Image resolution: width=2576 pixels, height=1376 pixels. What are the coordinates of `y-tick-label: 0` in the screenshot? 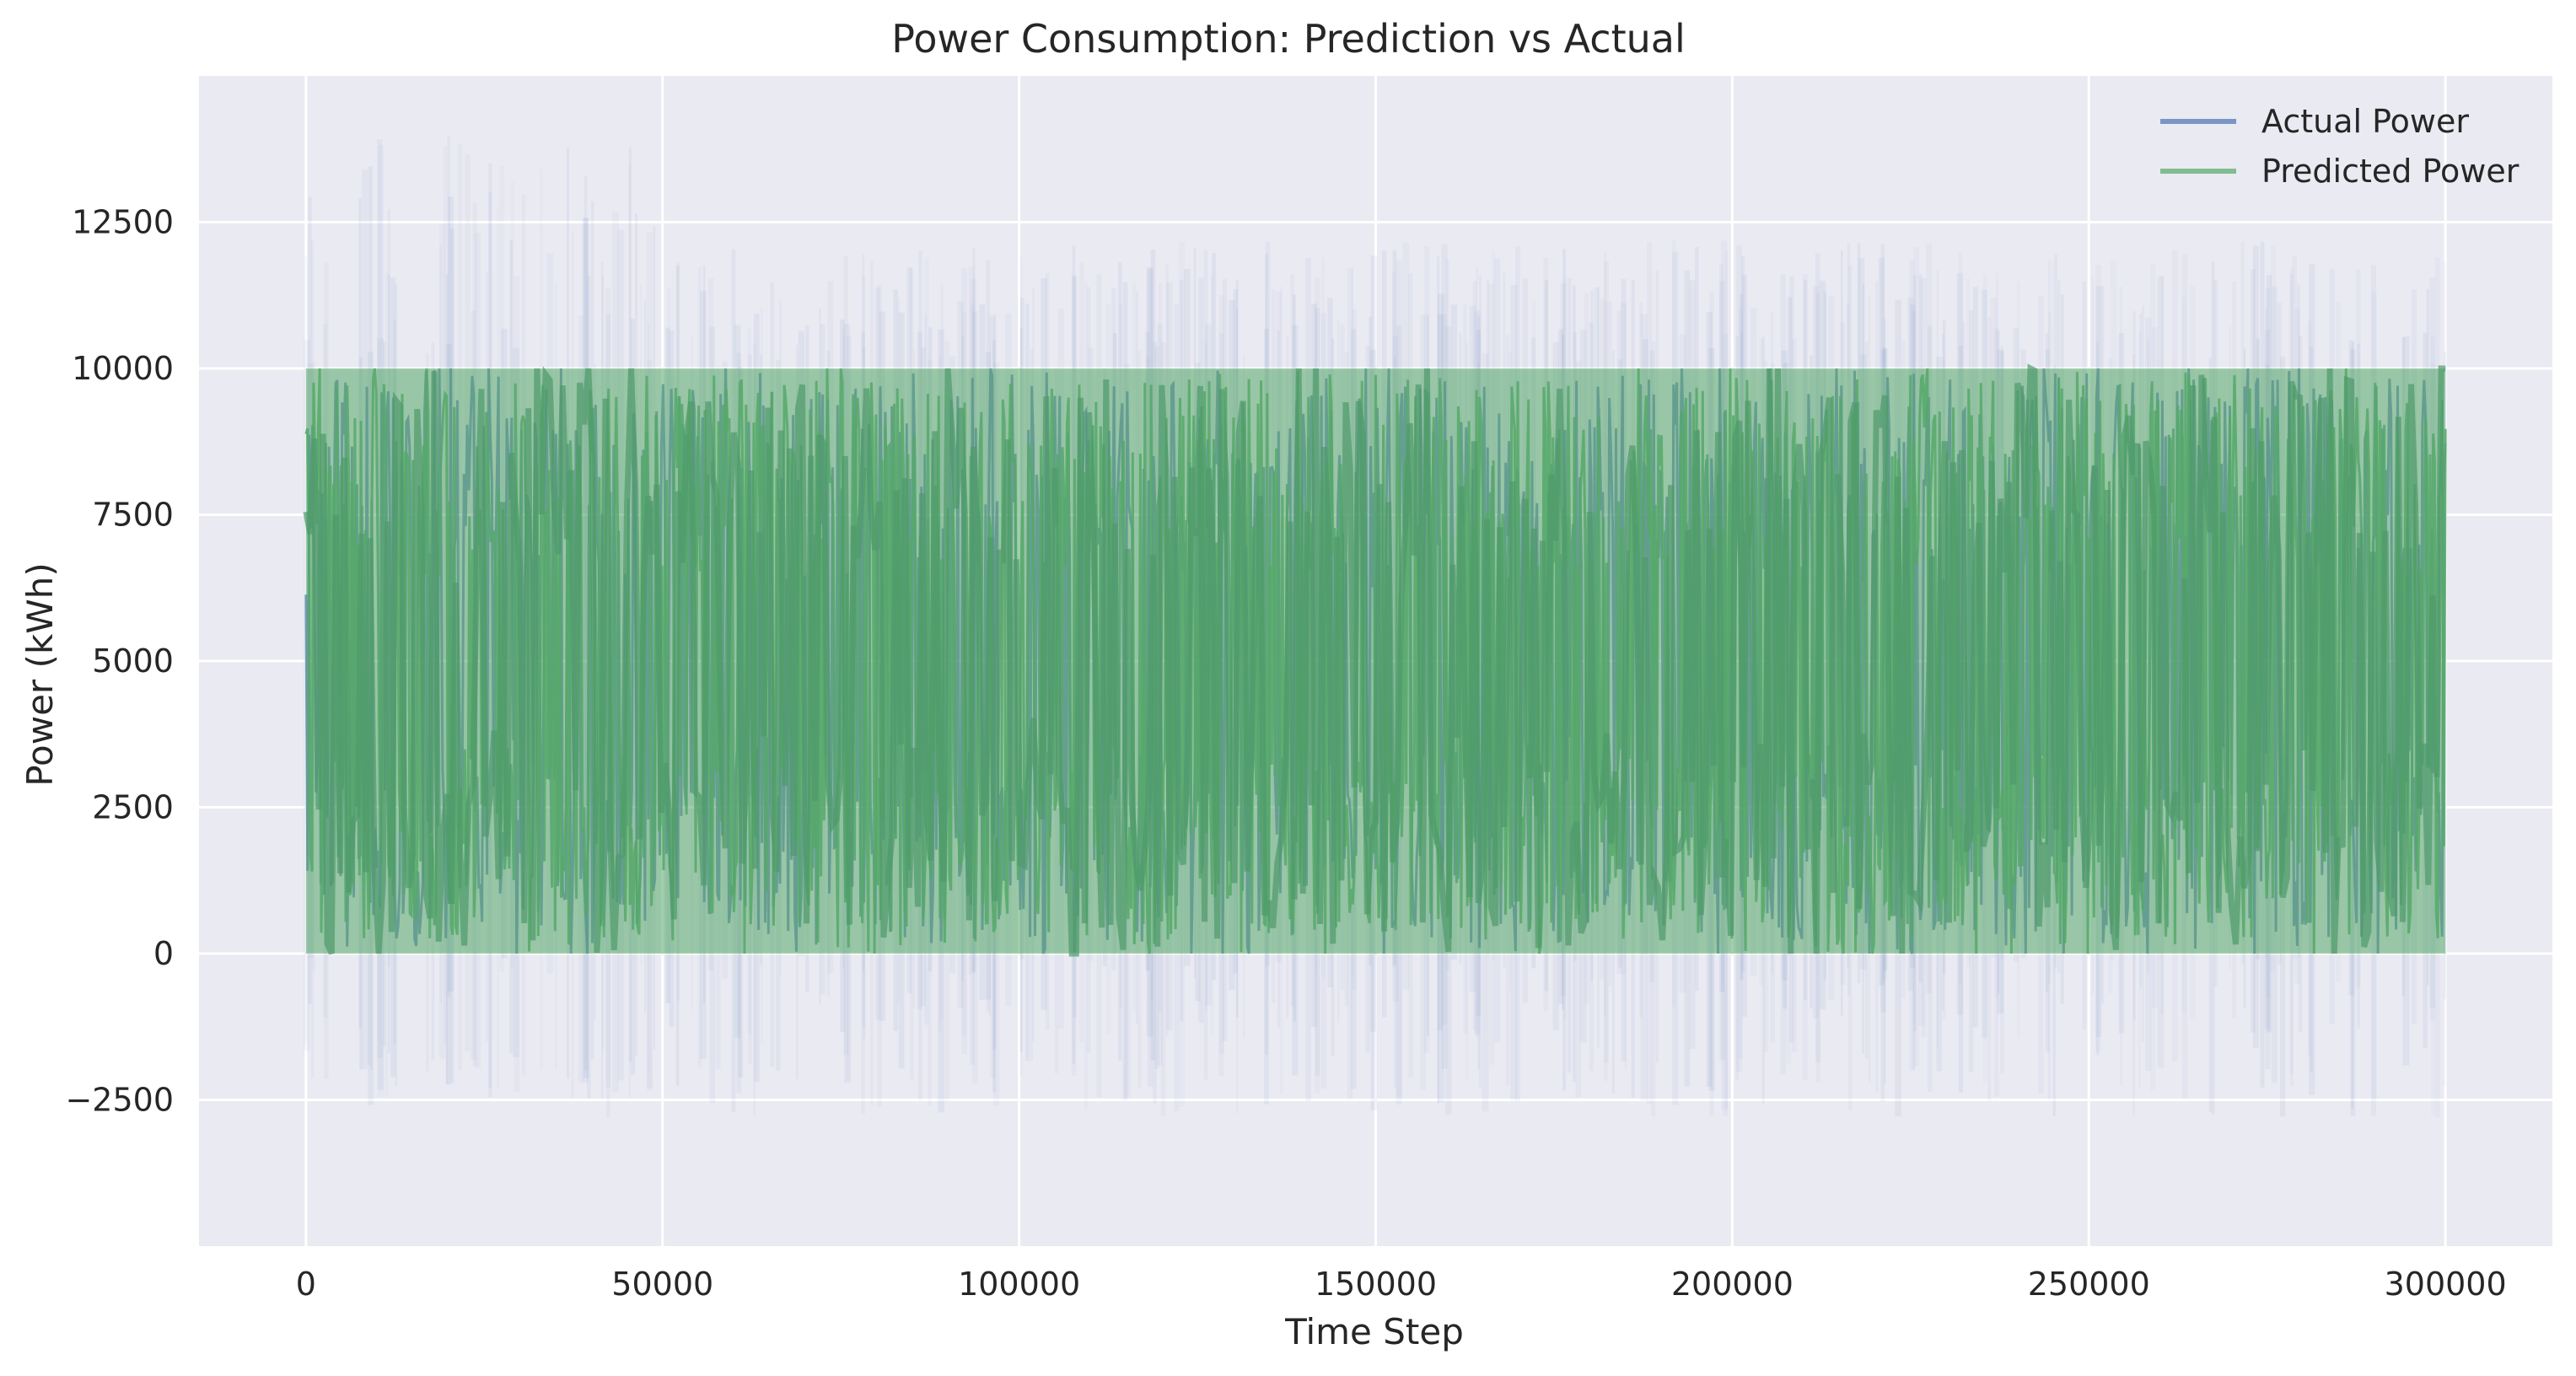 It's located at (163, 954).